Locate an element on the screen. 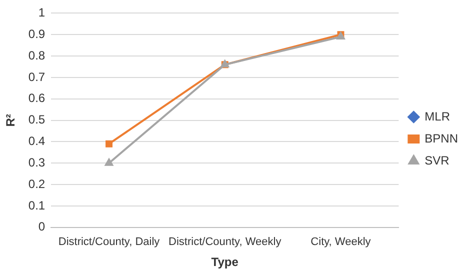 This screenshot has width=474, height=274. y-tick-label: 0.9 is located at coordinates (37, 33).